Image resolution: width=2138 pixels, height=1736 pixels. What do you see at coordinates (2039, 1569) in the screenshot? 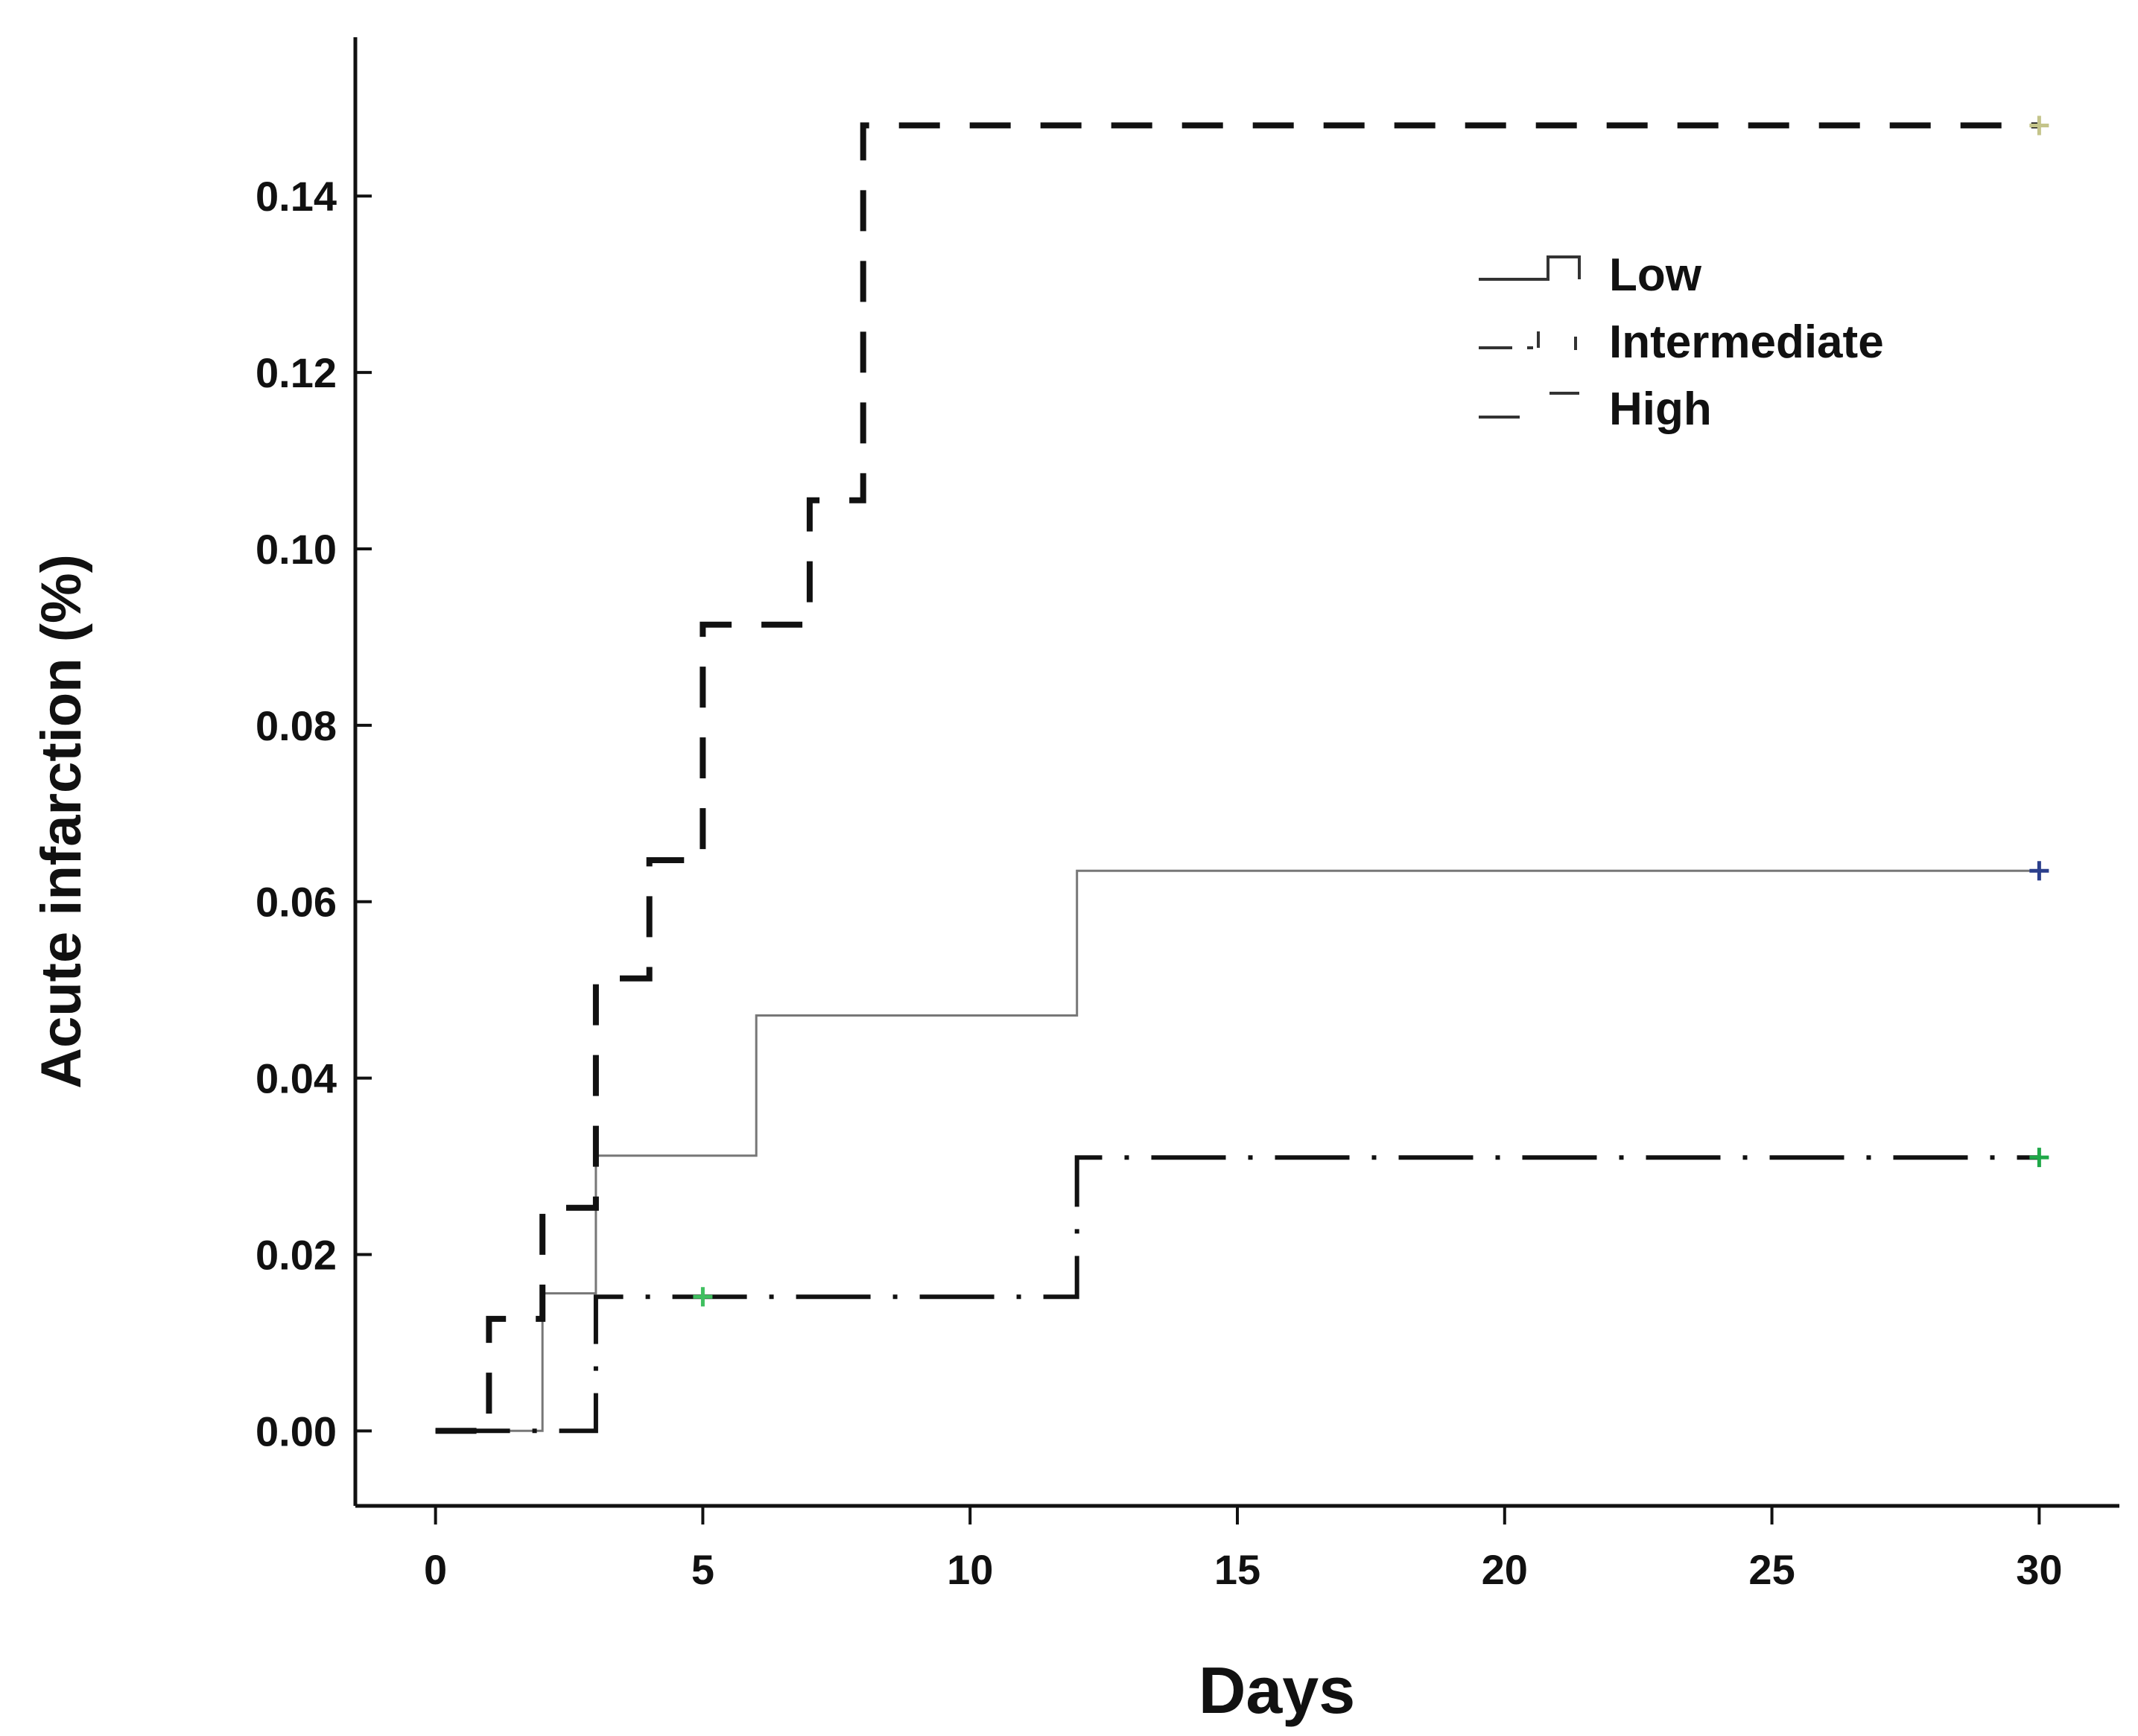
I see `x-tick-label: 30` at bounding box center [2039, 1569].